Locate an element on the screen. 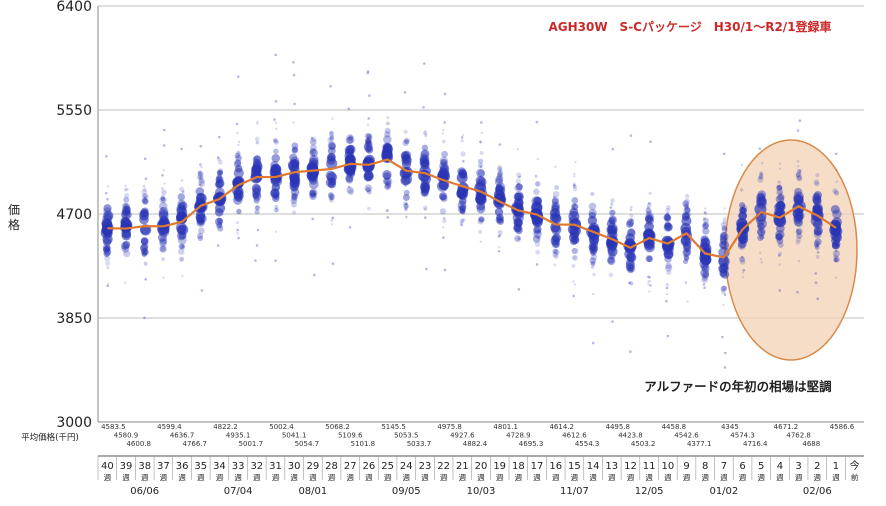 The image size is (886, 506). week-number: 28 is located at coordinates (331, 466).